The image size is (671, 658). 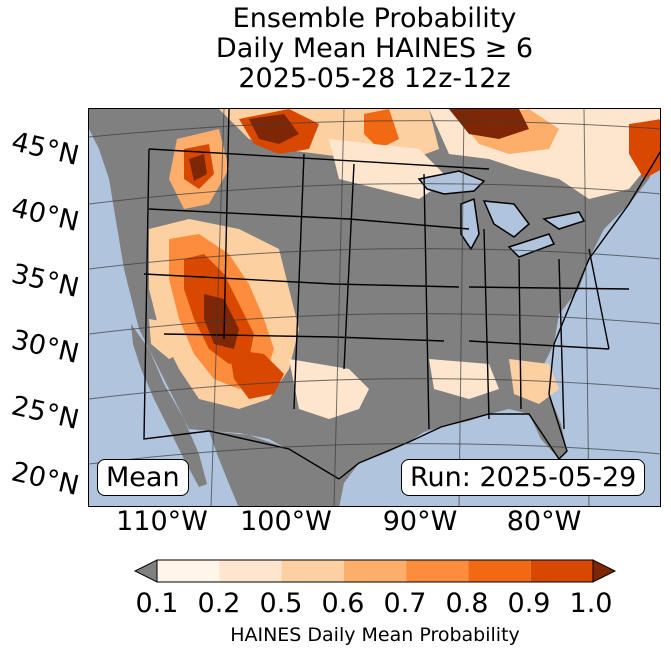 What do you see at coordinates (604, 571) in the screenshot?
I see `colorbar-over-arrow` at bounding box center [604, 571].